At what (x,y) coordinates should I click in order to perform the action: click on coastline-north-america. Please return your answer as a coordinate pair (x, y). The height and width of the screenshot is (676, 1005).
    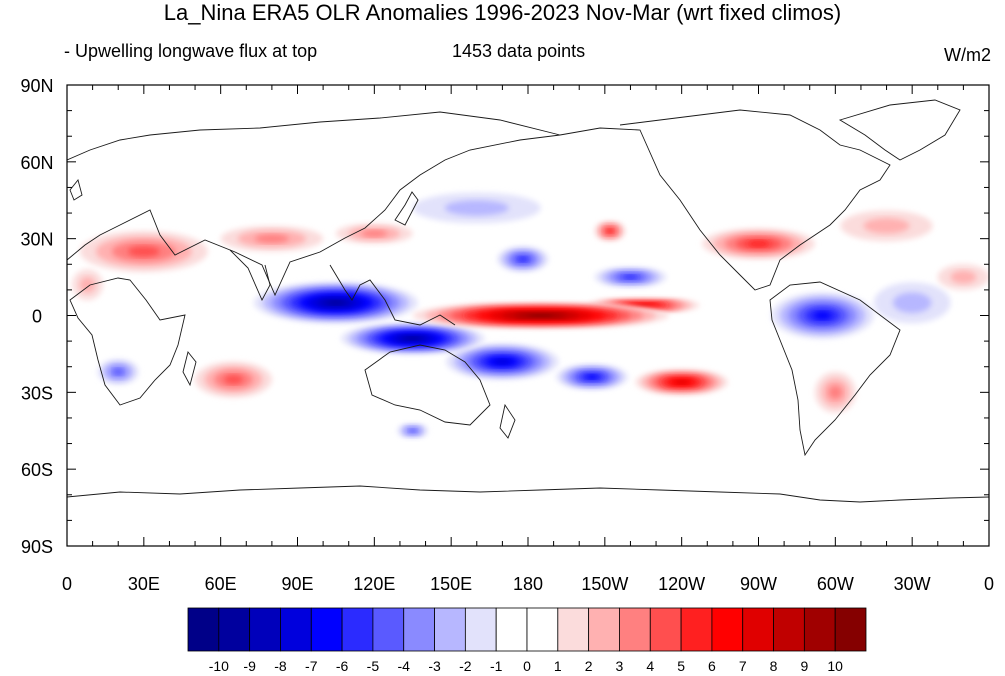
    Looking at the image, I should click on (725, 200).